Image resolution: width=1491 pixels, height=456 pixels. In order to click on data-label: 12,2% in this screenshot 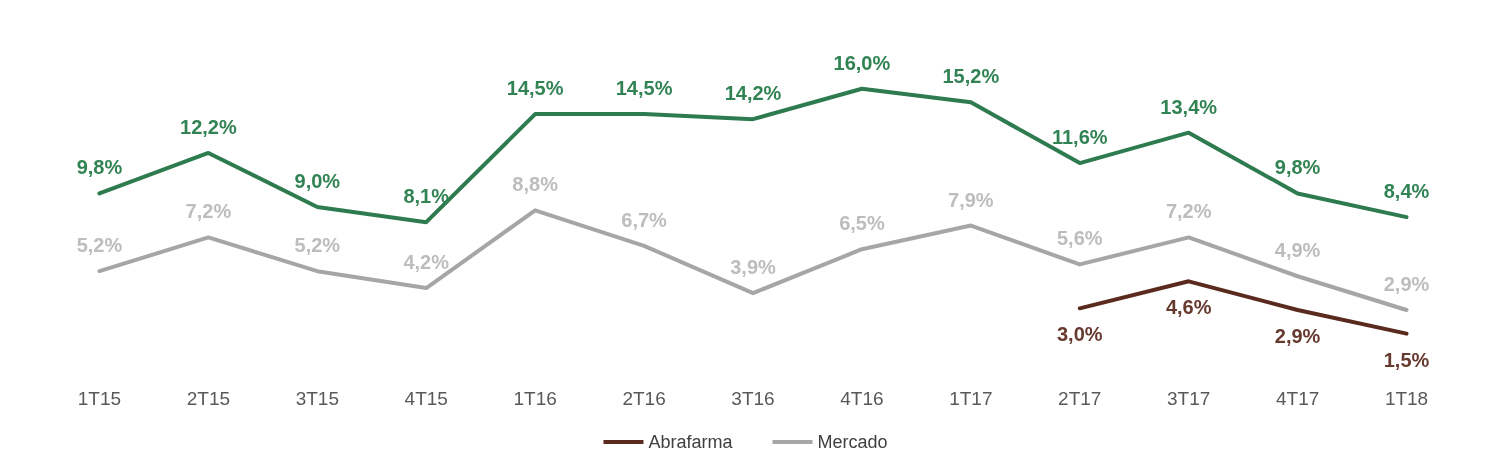, I will do `click(208, 126)`.